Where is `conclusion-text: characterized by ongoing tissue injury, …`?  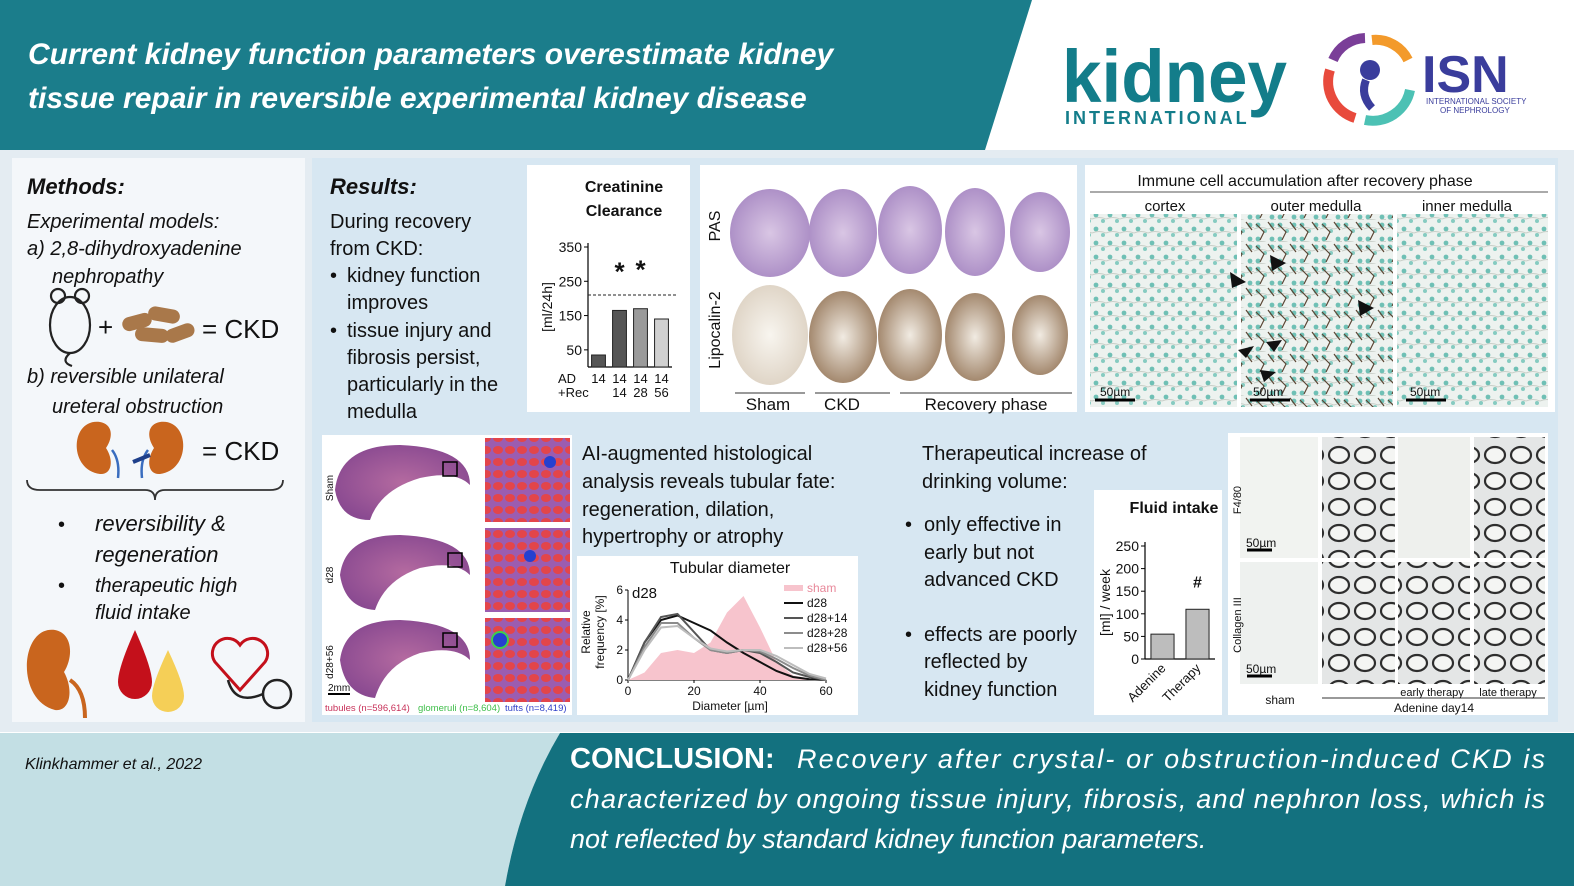
conclusion-text: characterized by ongoing tissue injury, … is located at coordinates (1057, 799).